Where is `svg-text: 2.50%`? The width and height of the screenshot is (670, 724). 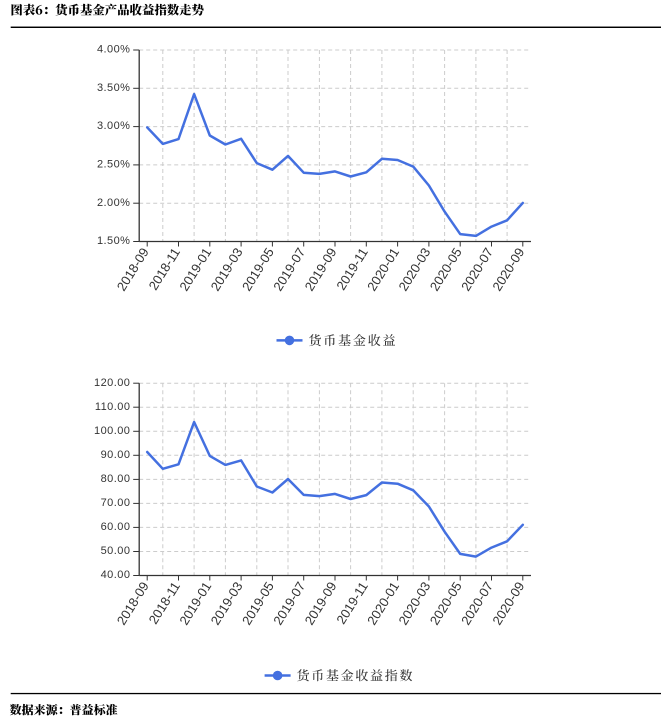 svg-text: 2.50% is located at coordinates (113, 165).